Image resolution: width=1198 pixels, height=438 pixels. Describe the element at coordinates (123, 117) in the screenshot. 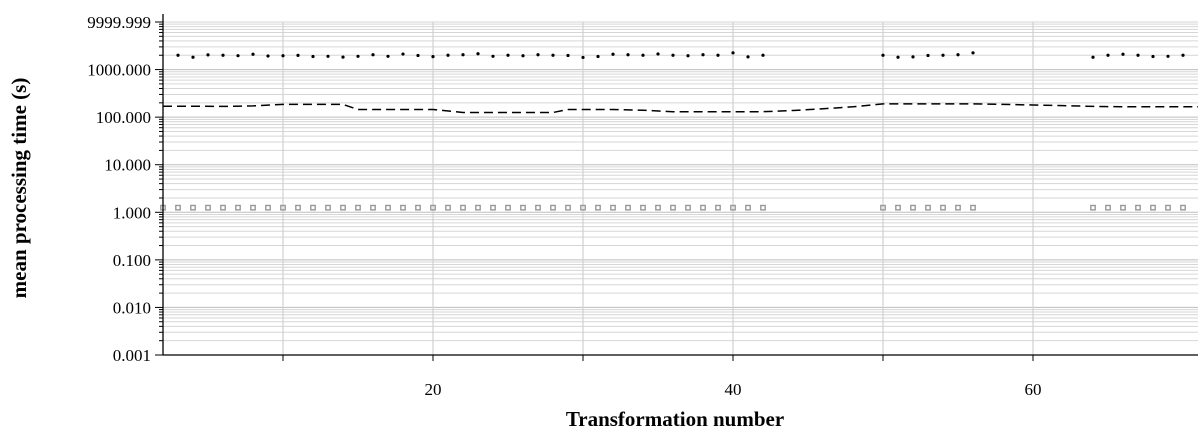

I see `y-tick-label: 100.000` at that location.